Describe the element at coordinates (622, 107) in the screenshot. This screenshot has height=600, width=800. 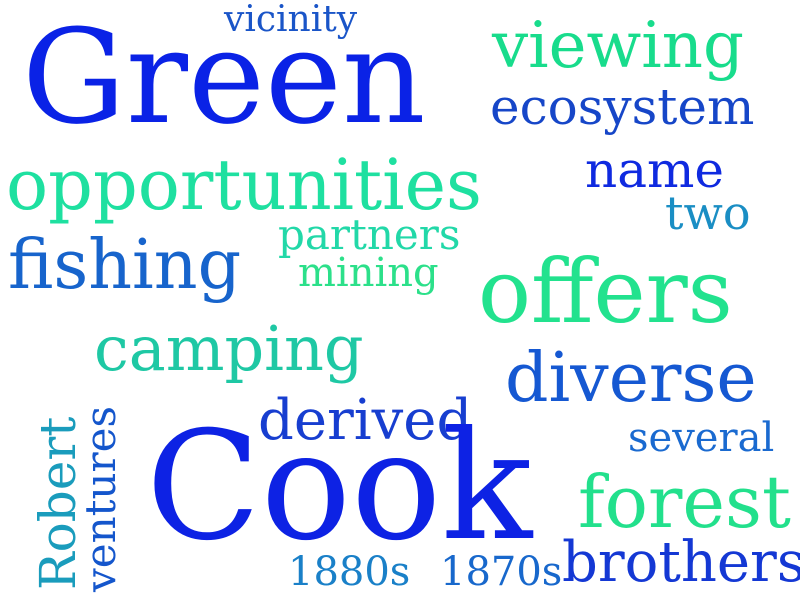
I see `word-ecosystem: ecosystem` at that location.